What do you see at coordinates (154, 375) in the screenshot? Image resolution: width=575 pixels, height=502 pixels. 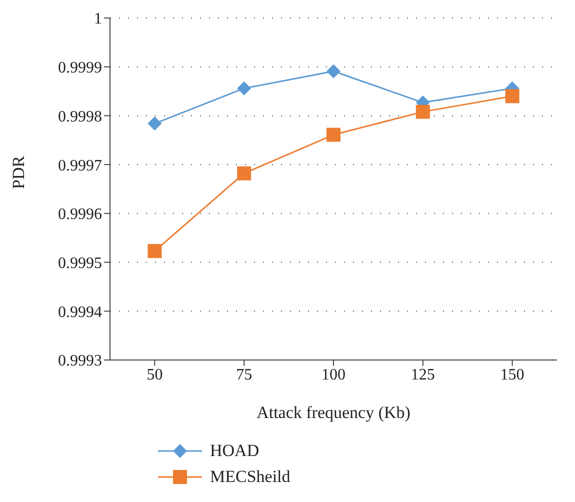 I see `x-tick-label: 50` at bounding box center [154, 375].